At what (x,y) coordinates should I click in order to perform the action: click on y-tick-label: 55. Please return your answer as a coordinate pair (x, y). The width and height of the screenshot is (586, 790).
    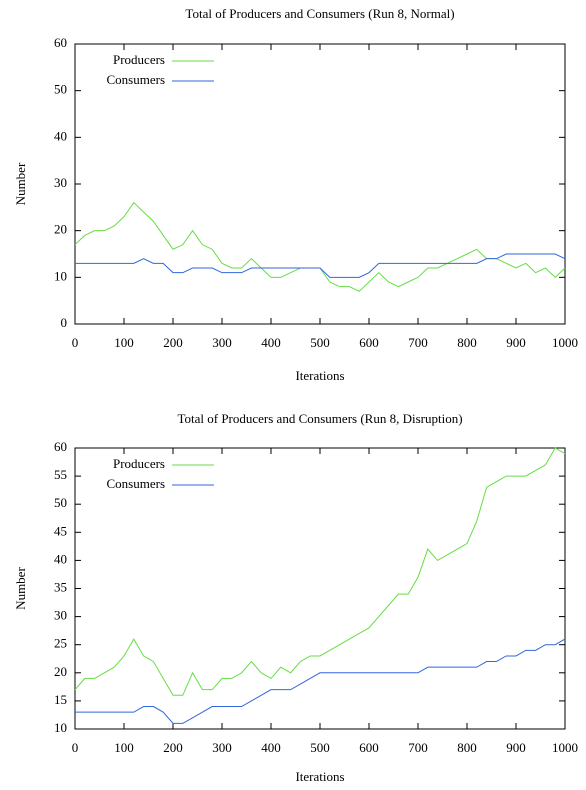
    Looking at the image, I should click on (60, 474).